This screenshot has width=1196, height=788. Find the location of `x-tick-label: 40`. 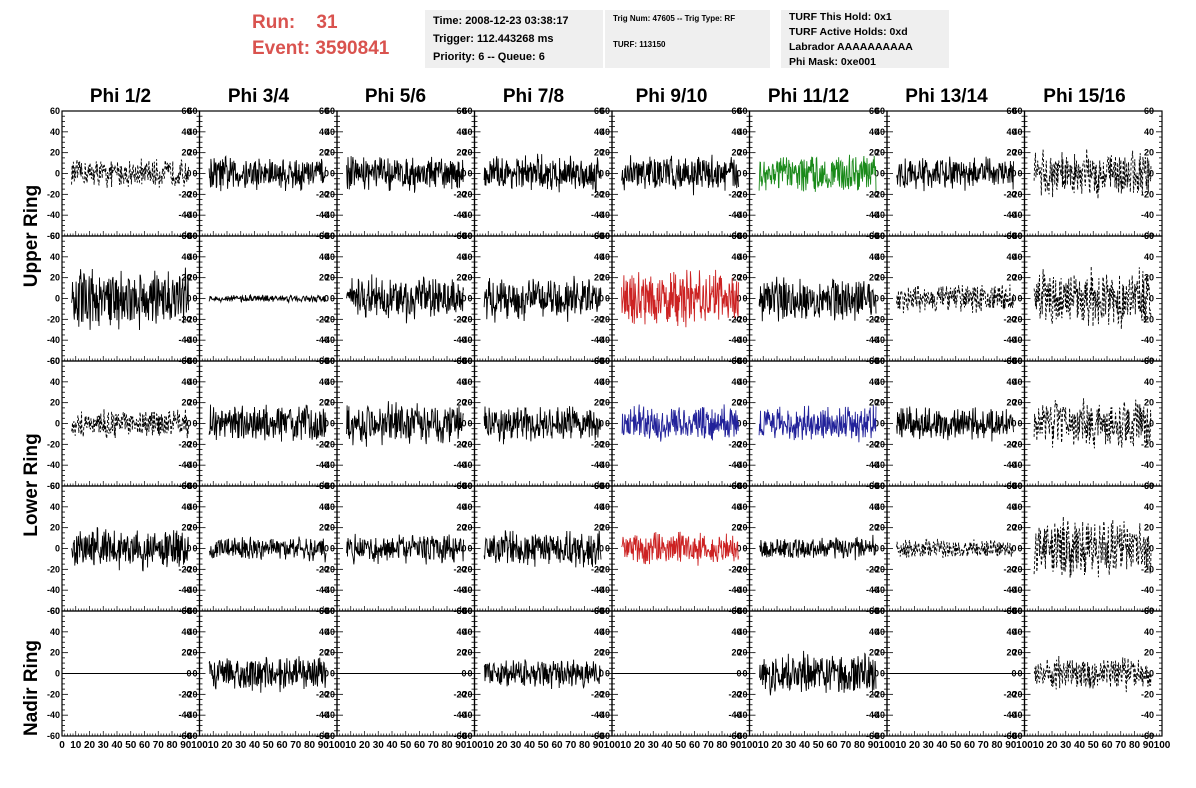

x-tick-label: 40 is located at coordinates (530, 745).